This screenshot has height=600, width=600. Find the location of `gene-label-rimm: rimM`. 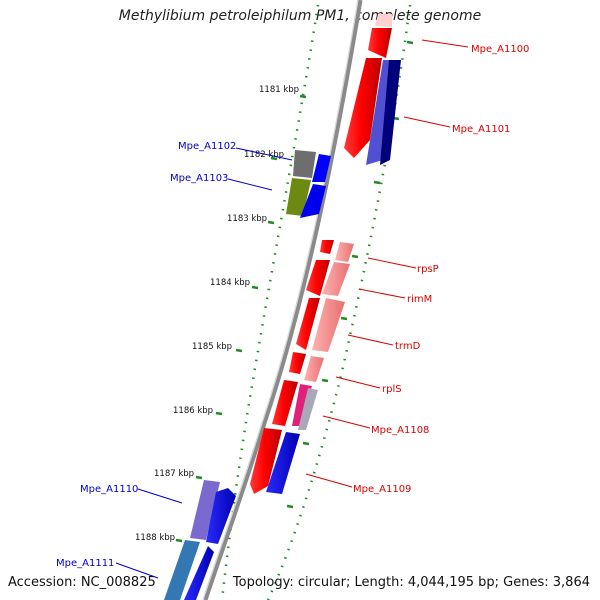

gene-label-rimm: rimM is located at coordinates (419, 299).